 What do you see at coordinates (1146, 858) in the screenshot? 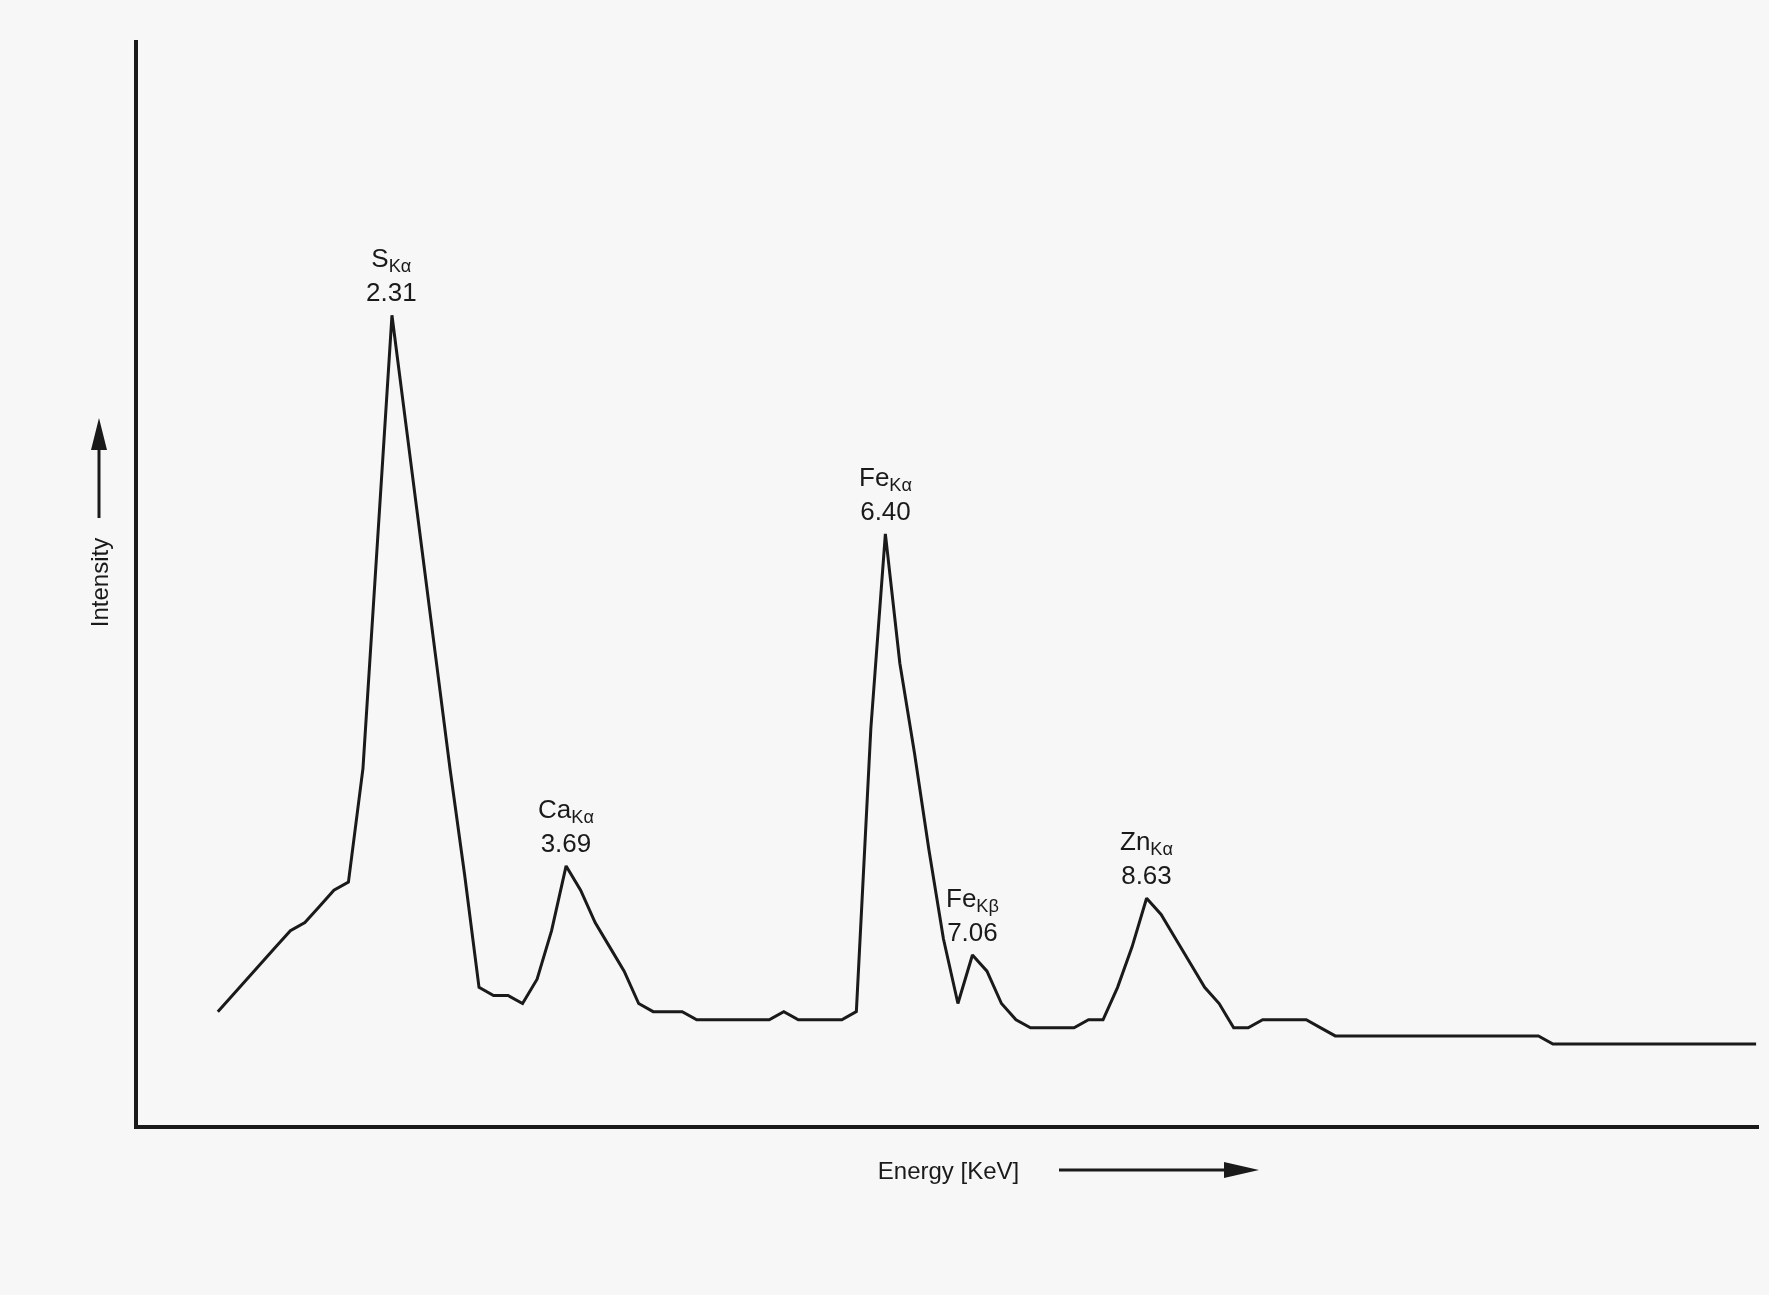
I see `annotation: Zn$_{Kα}$ 8.63` at bounding box center [1146, 858].